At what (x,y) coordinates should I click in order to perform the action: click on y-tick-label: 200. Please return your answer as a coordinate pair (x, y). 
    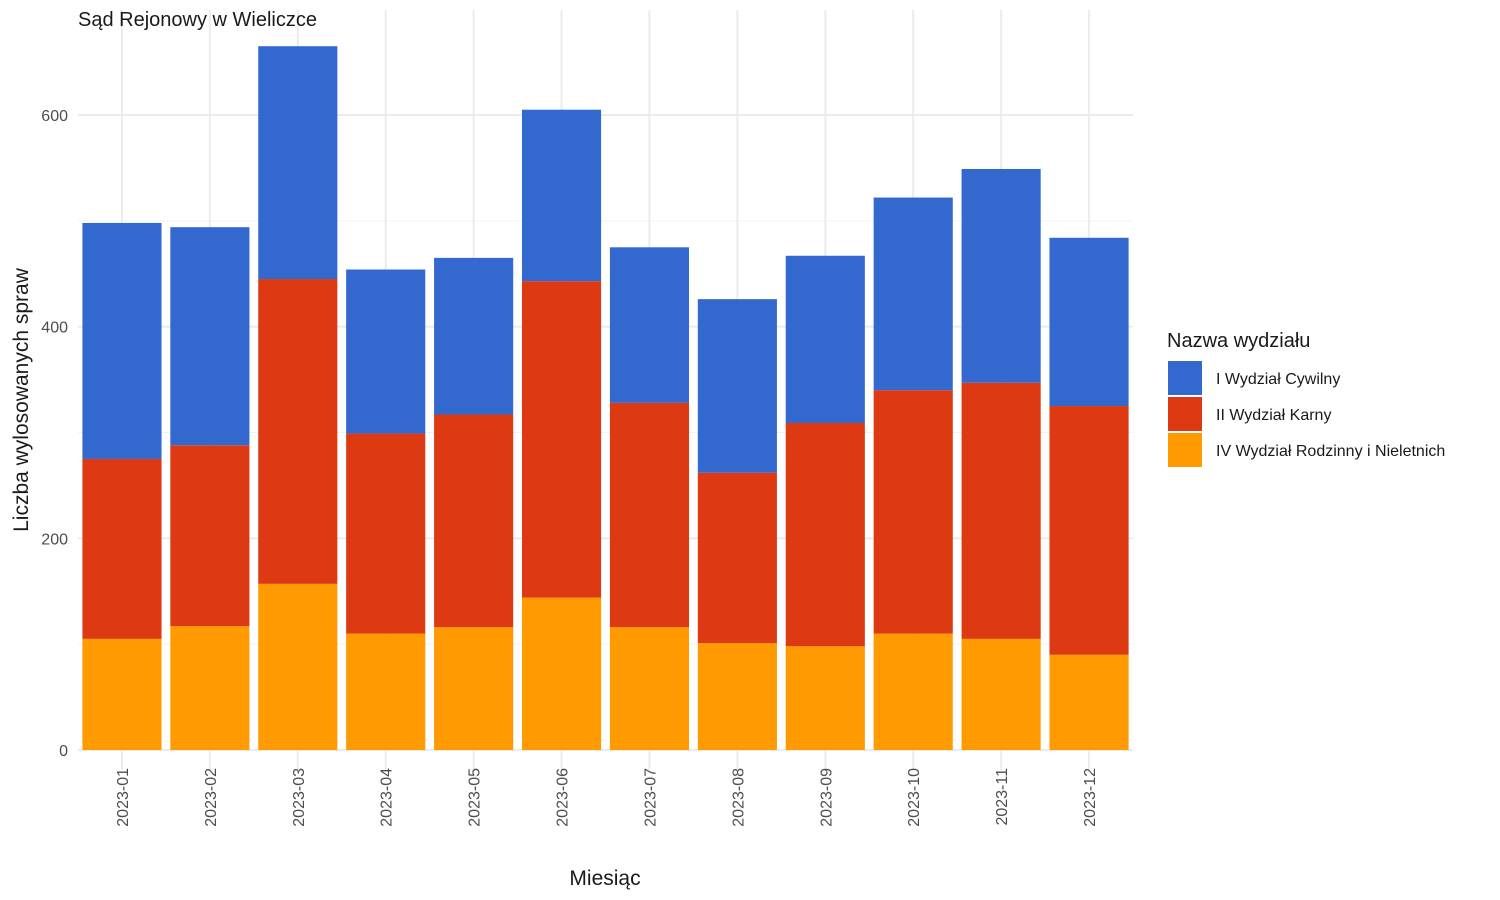
    Looking at the image, I should click on (54, 539).